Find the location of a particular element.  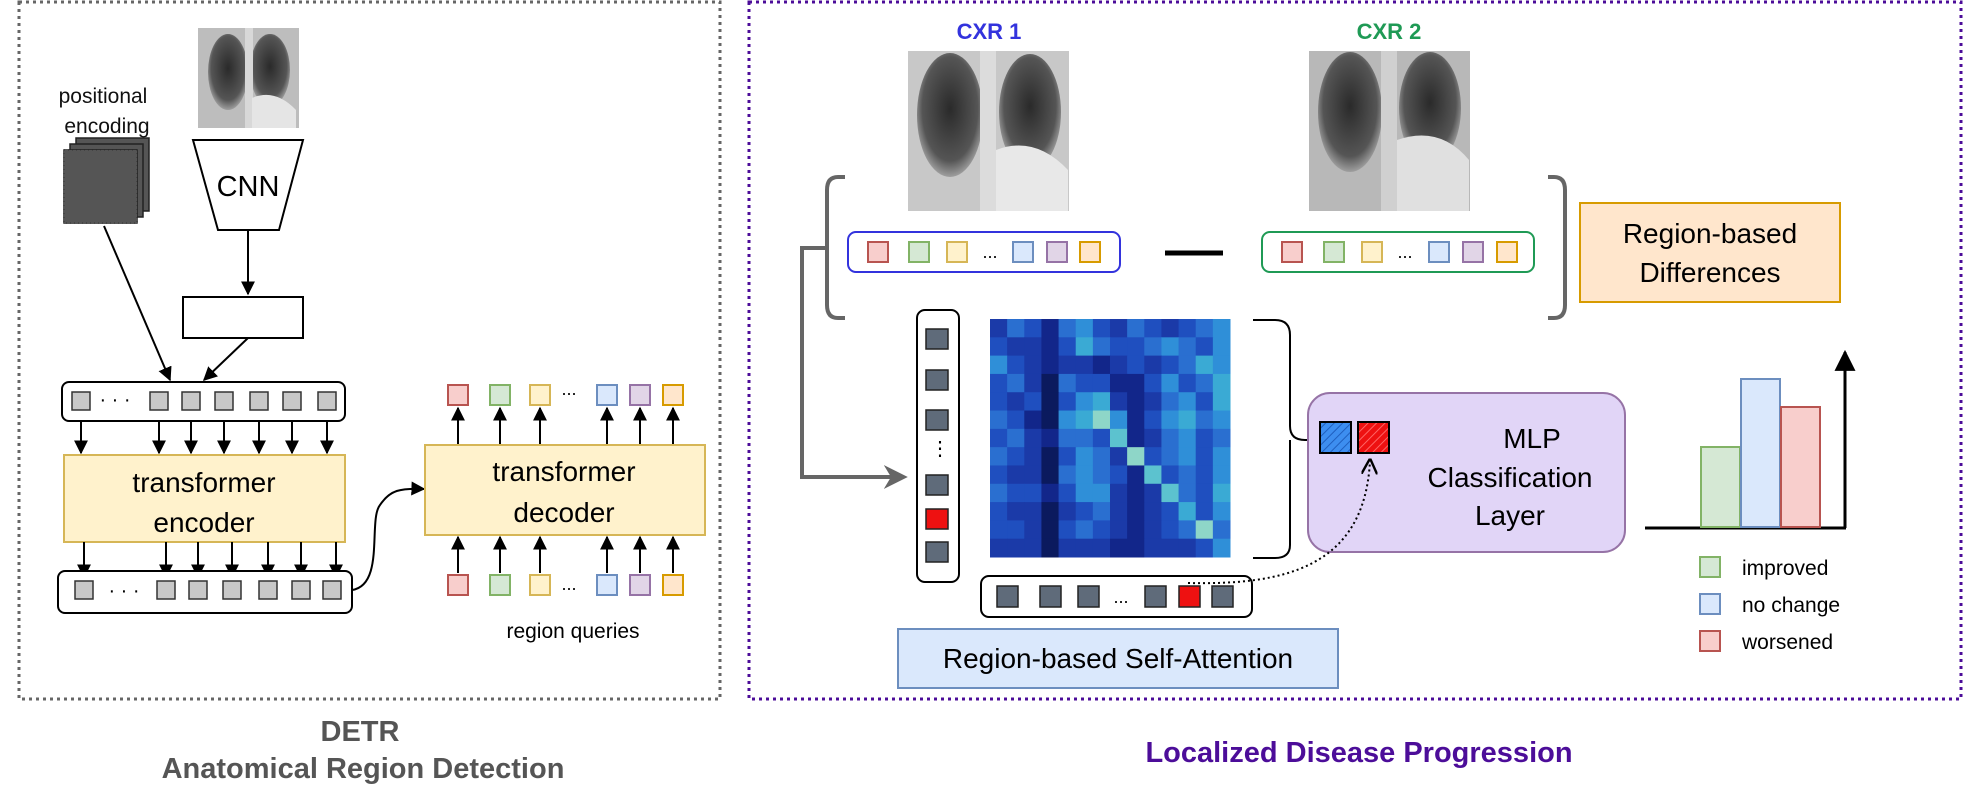

encoder-input-arrows is located at coordinates (204, 438).